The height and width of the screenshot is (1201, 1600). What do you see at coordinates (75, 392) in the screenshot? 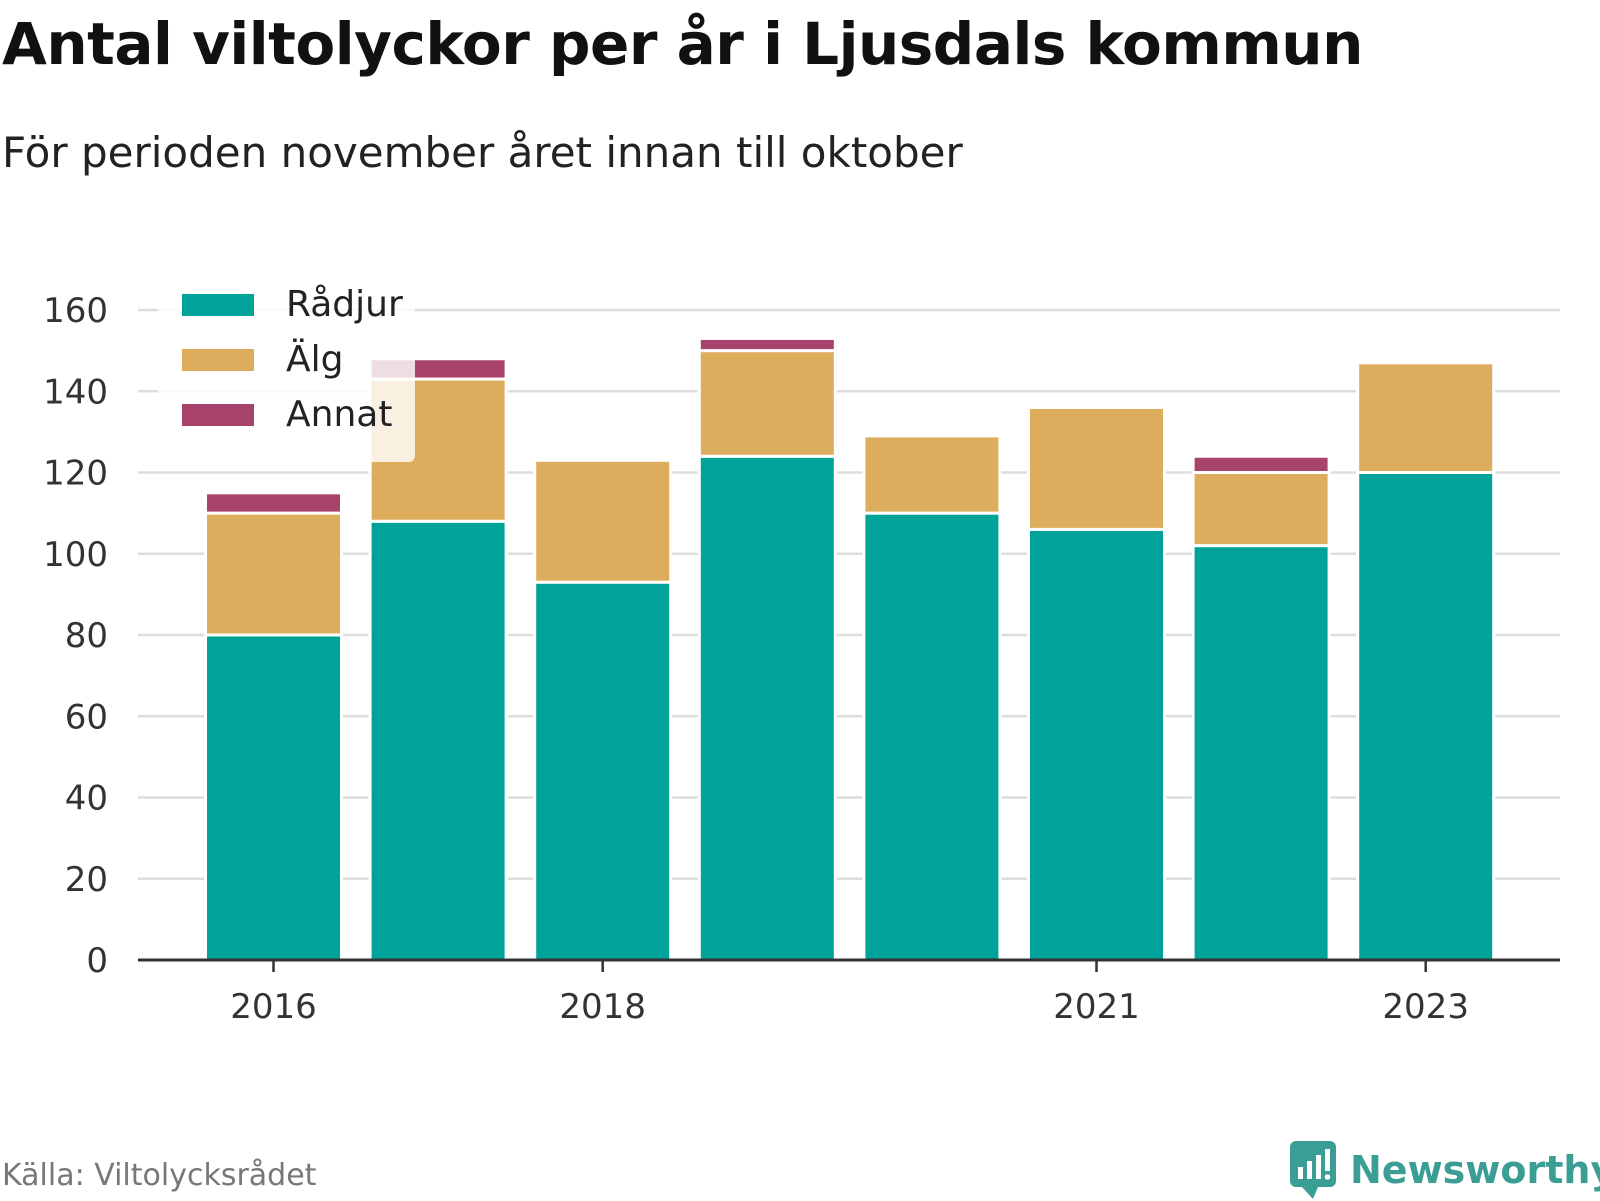
I see `y-tick-label: 140` at bounding box center [75, 392].